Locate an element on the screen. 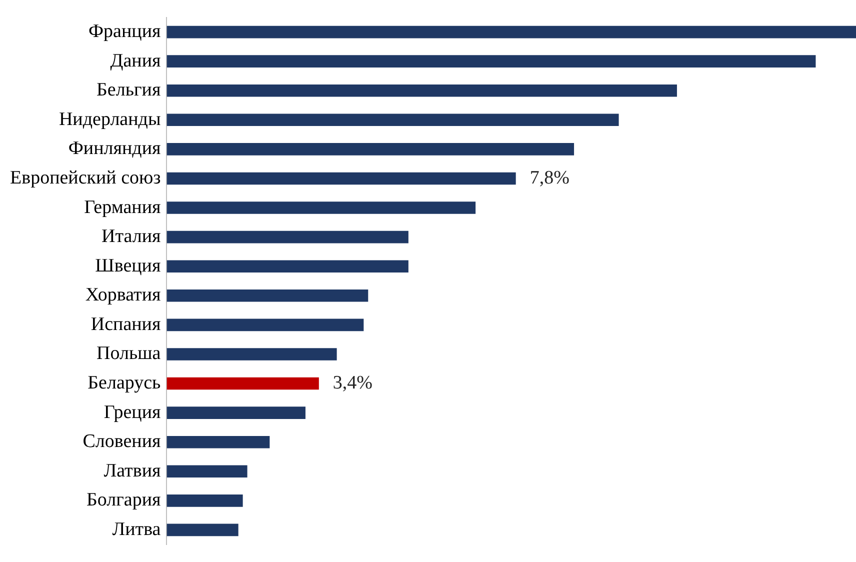 Image resolution: width=856 pixels, height=562 pixels. data-label: 3,4% is located at coordinates (352, 383).